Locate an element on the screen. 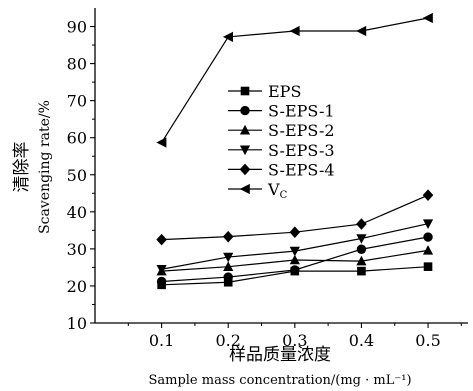  legend-entry: S-EPS-3 is located at coordinates (281, 150).